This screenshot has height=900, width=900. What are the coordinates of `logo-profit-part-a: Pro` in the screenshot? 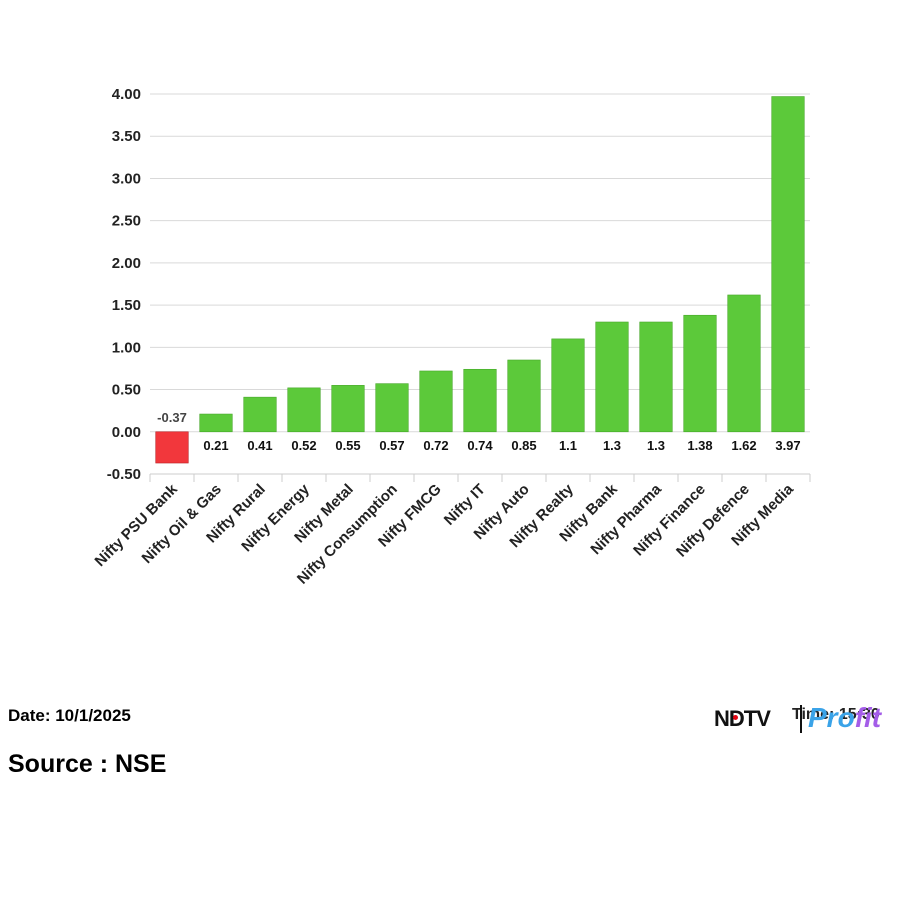 It's located at (831, 717).